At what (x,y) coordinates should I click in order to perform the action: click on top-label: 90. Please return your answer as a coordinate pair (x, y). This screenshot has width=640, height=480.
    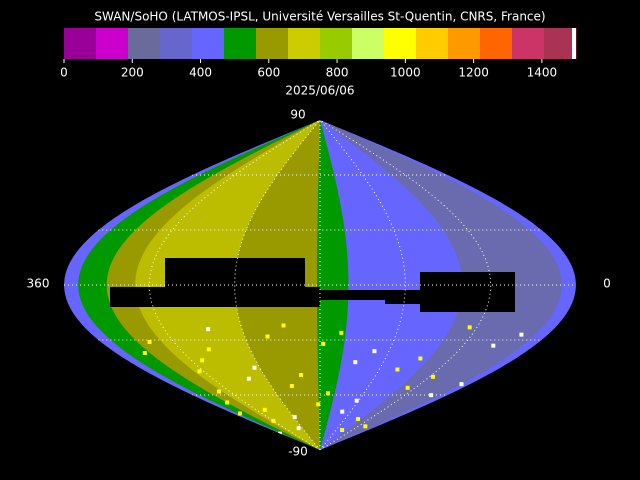
    Looking at the image, I should click on (297, 115).